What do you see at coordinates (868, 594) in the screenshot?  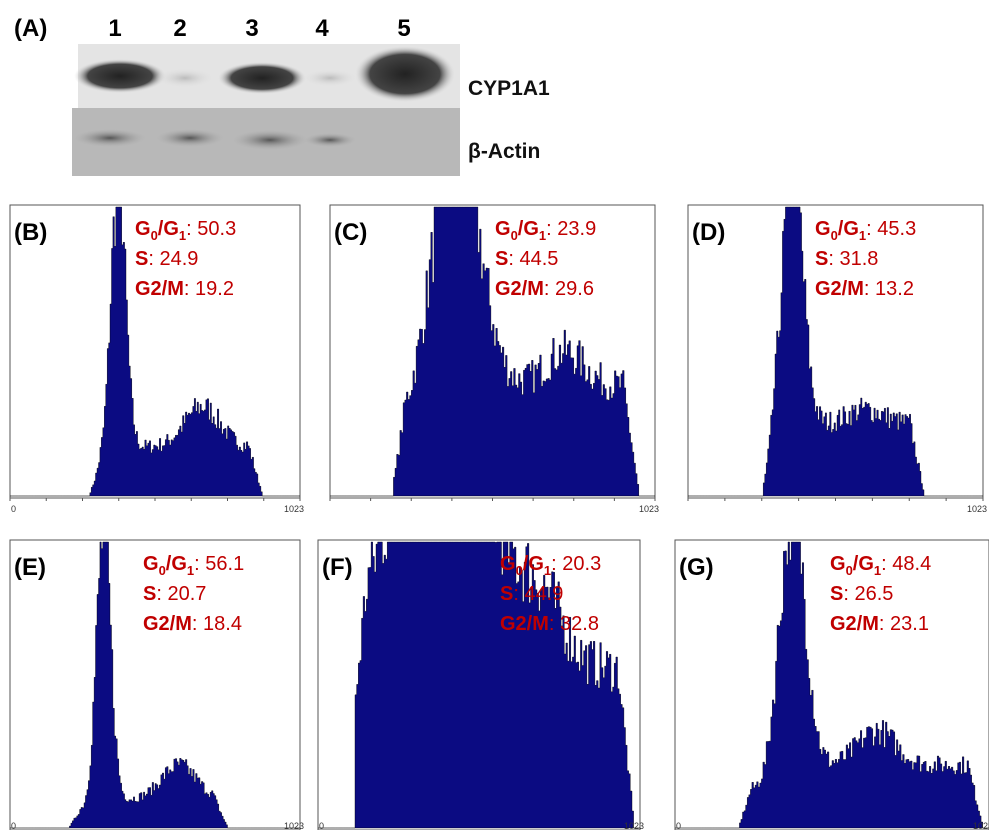 I see `stat-value: : 26.5` at bounding box center [868, 594].